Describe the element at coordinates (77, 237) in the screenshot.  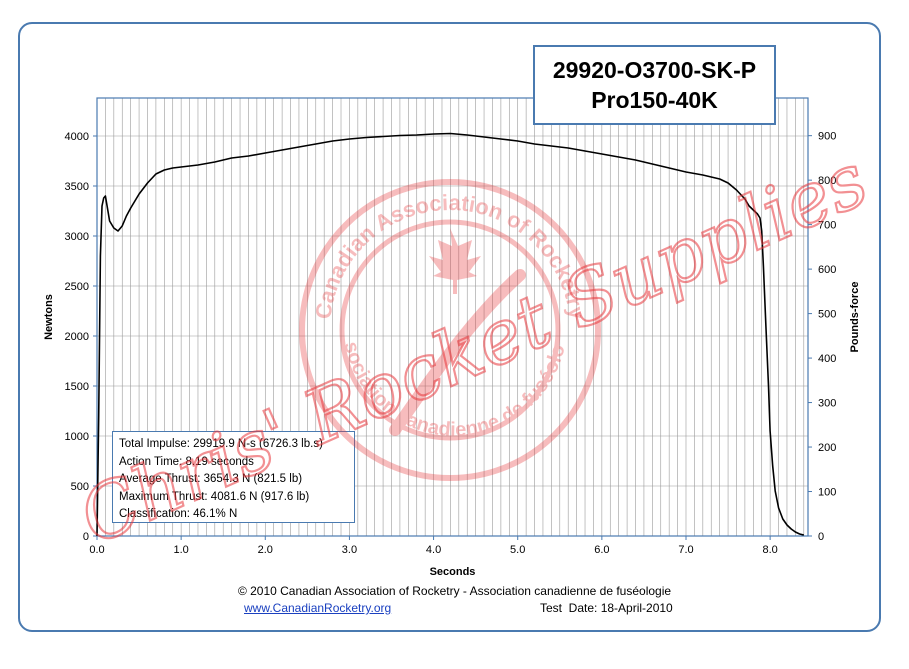
I see `y-tick-label: 3000` at that location.